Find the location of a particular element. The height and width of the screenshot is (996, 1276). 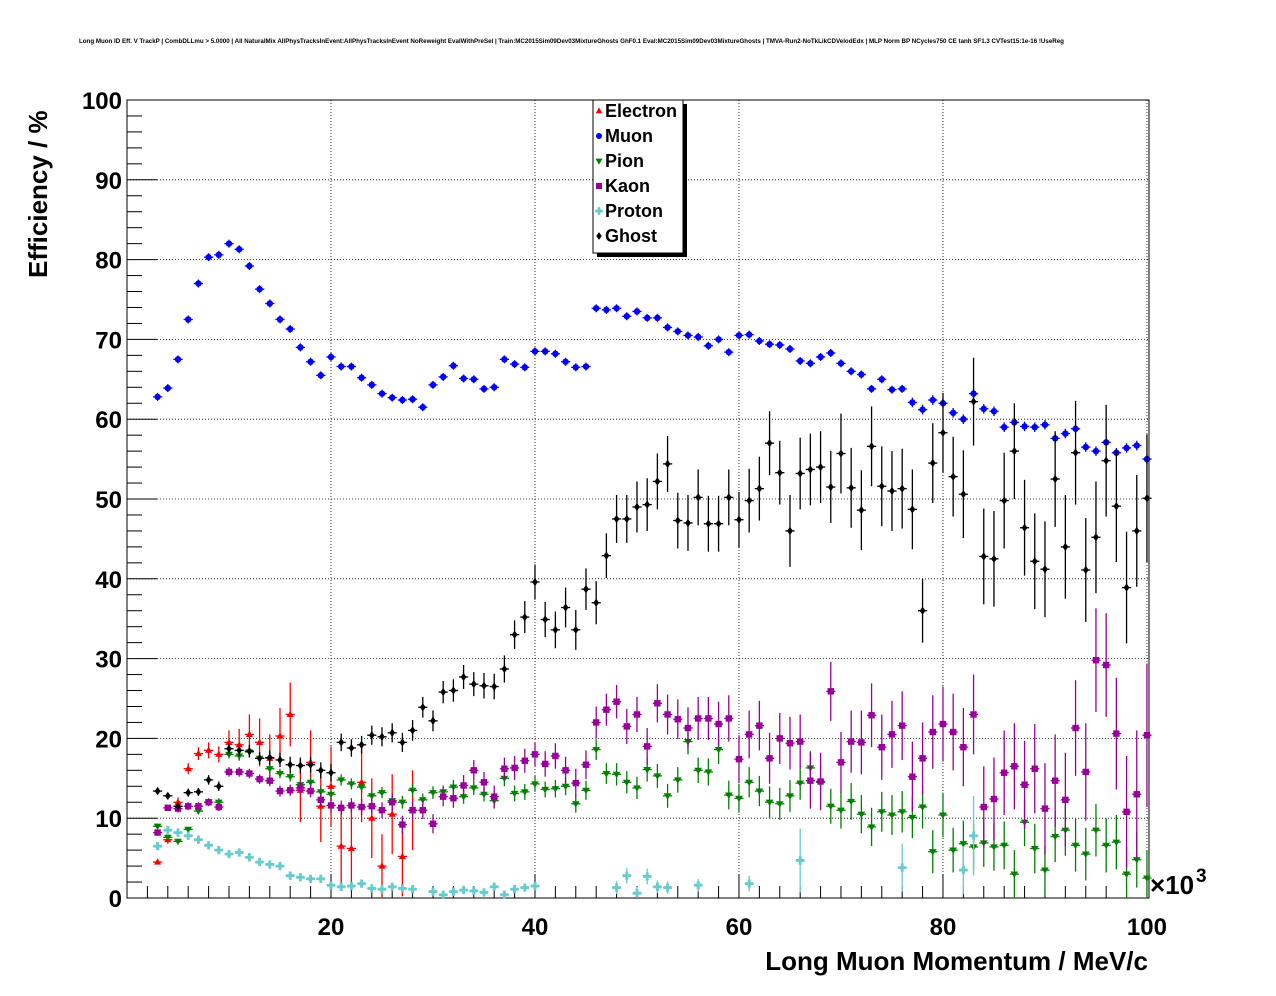

y-tick-label: 10 is located at coordinates (108, 819).